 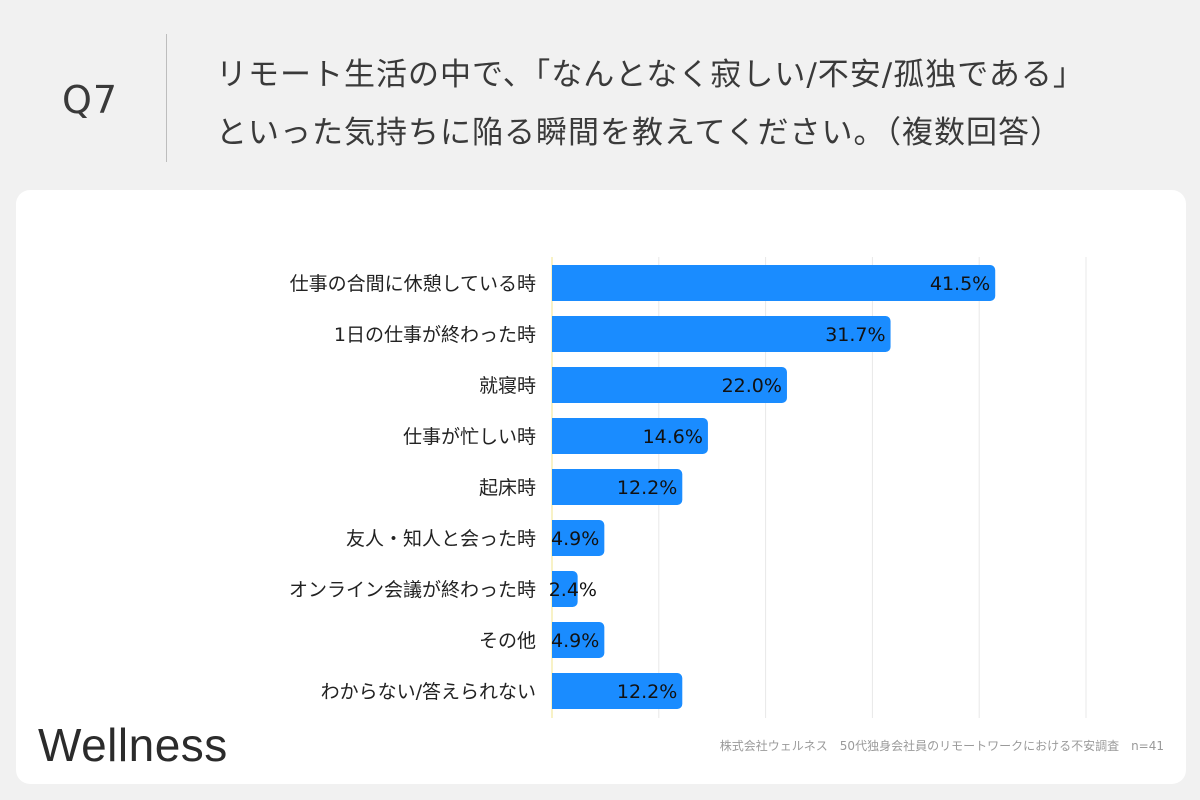 What do you see at coordinates (507, 386) in the screenshot?
I see `category-label: 就寝時` at bounding box center [507, 386].